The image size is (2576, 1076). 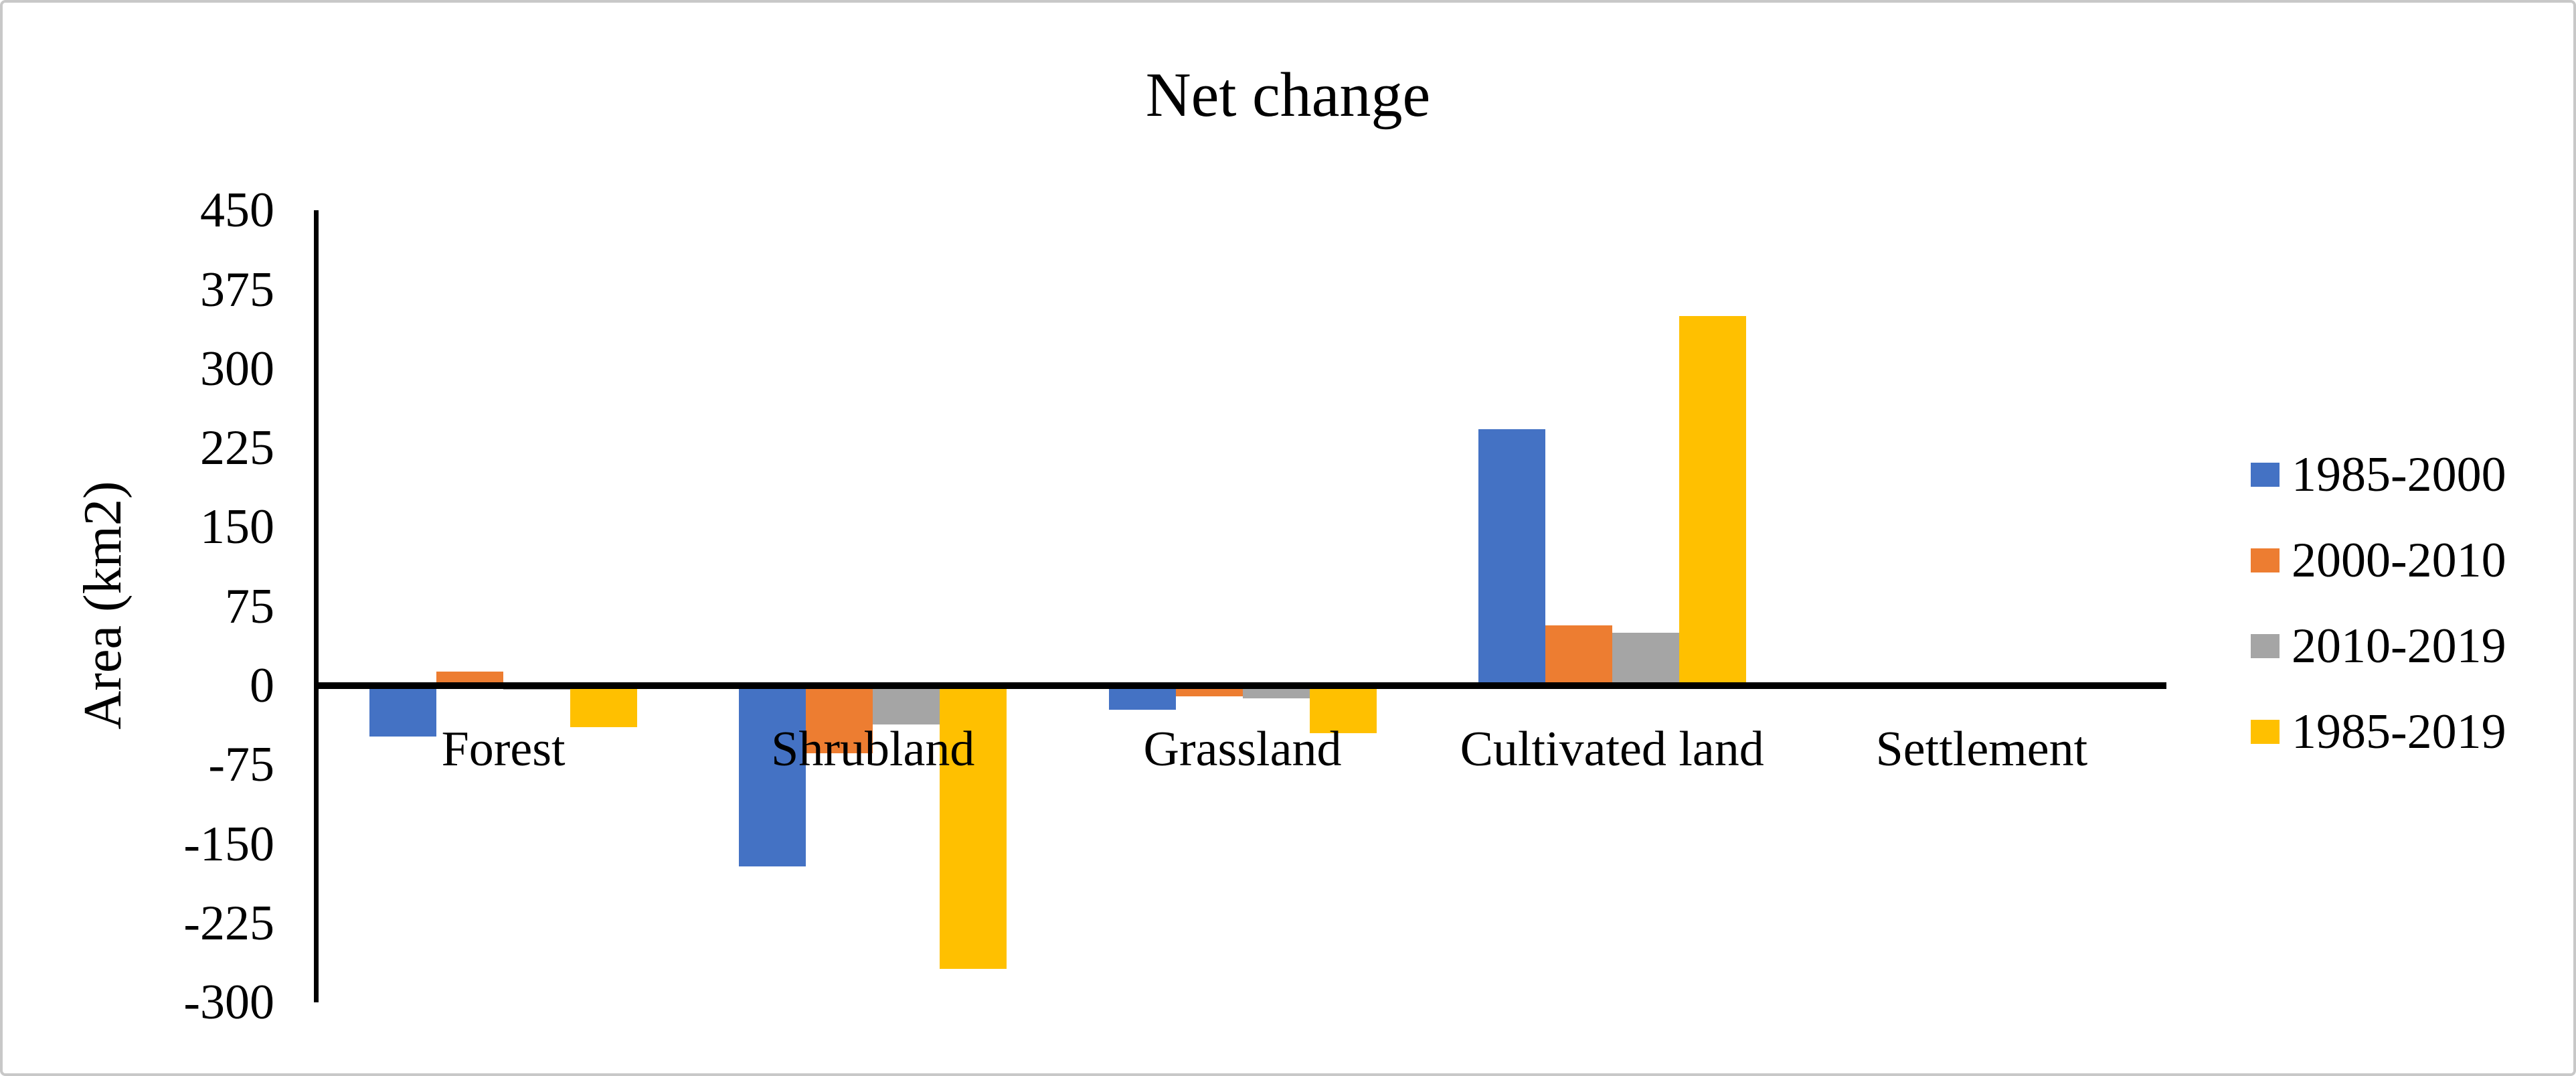 What do you see at coordinates (316, 606) in the screenshot?
I see `y-axis-line` at bounding box center [316, 606].